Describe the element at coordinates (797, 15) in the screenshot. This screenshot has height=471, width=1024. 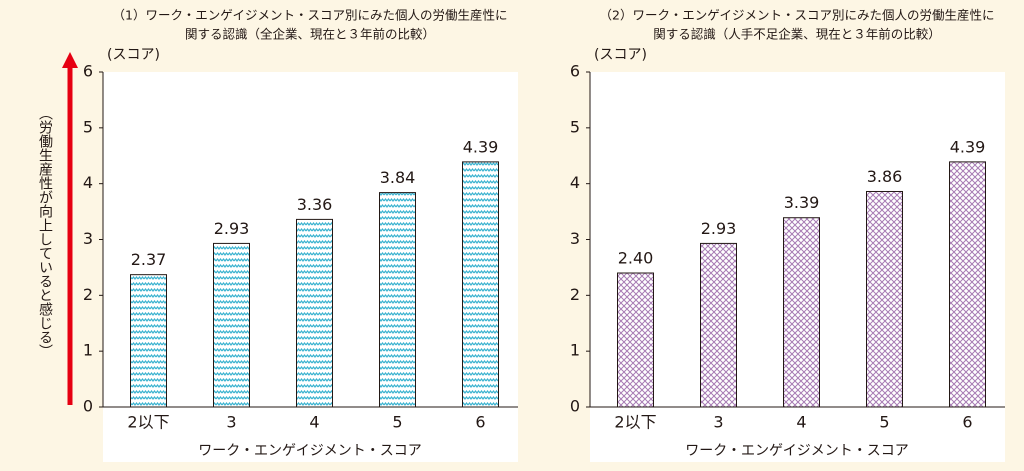
I see `chart-title: （2）ワーク・エンゲイジメント・スコア別にみた個人の労働生産性に` at that location.